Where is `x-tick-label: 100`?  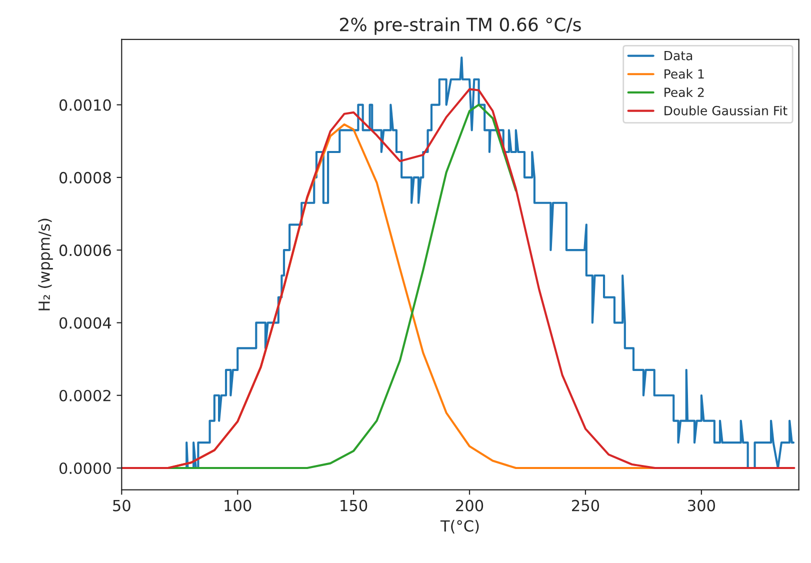
x-tick-label: 100 is located at coordinates (238, 506).